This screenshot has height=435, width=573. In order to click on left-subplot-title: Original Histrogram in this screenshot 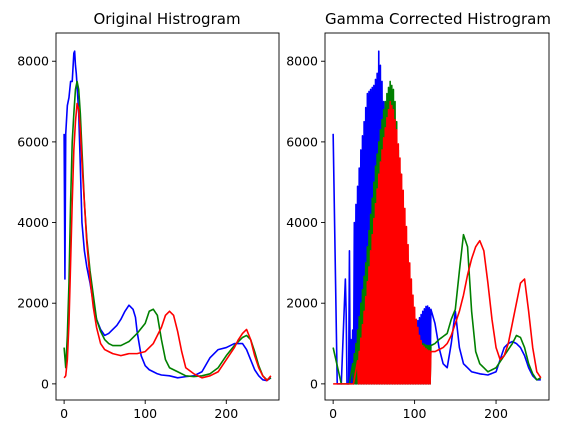, I will do `click(166, 19)`.